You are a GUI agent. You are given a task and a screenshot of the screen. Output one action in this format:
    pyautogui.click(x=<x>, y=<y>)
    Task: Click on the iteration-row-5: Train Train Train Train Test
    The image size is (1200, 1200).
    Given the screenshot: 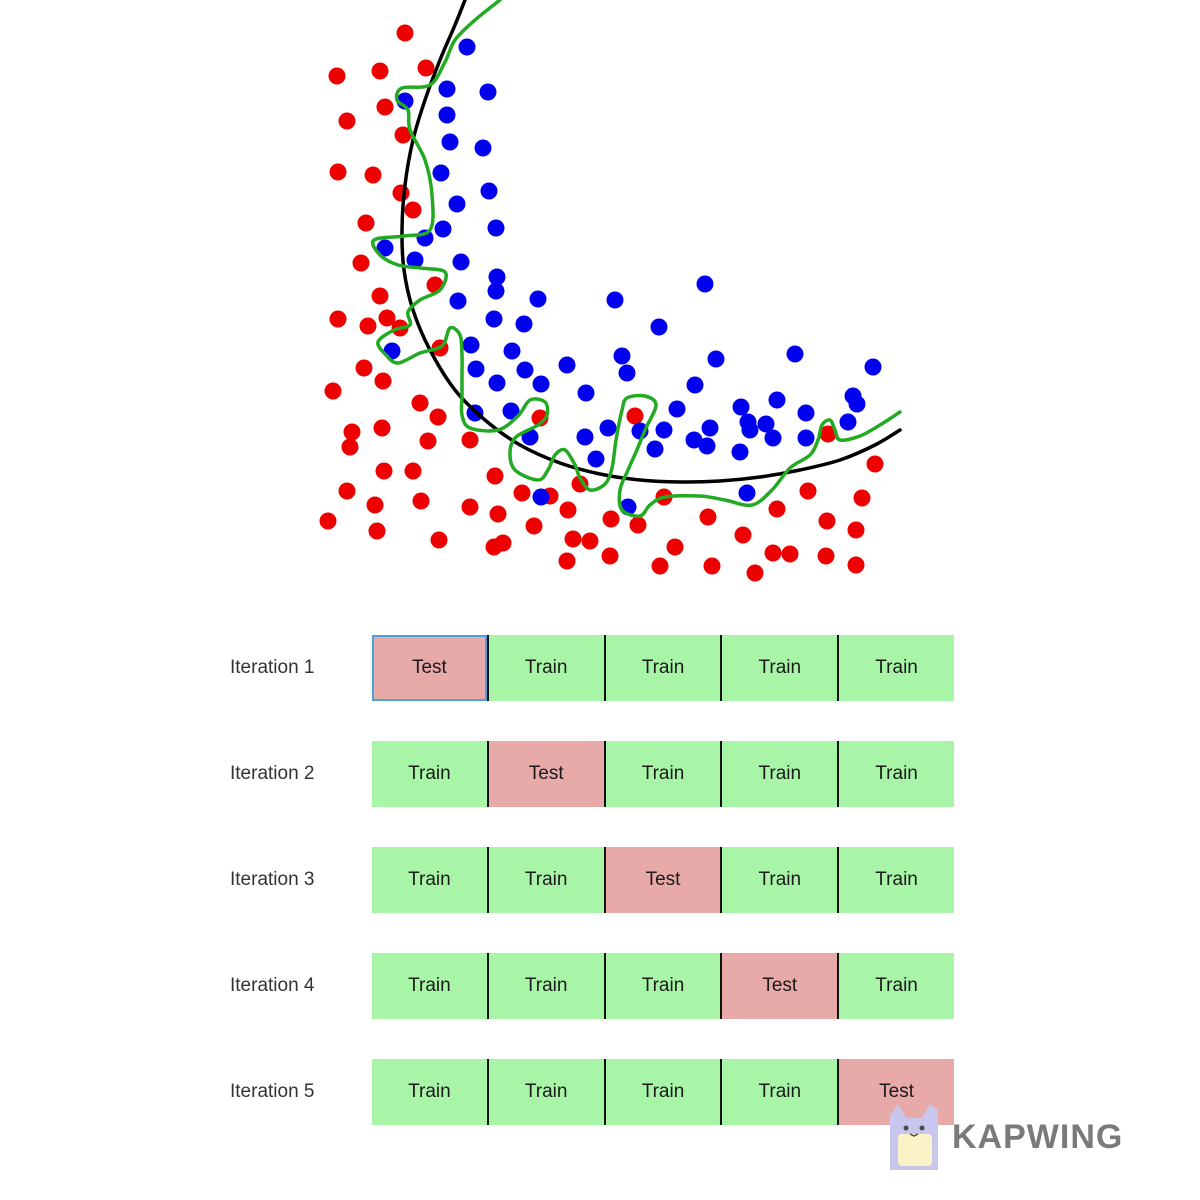 What is the action you would take?
    pyautogui.click(x=663, y=1092)
    